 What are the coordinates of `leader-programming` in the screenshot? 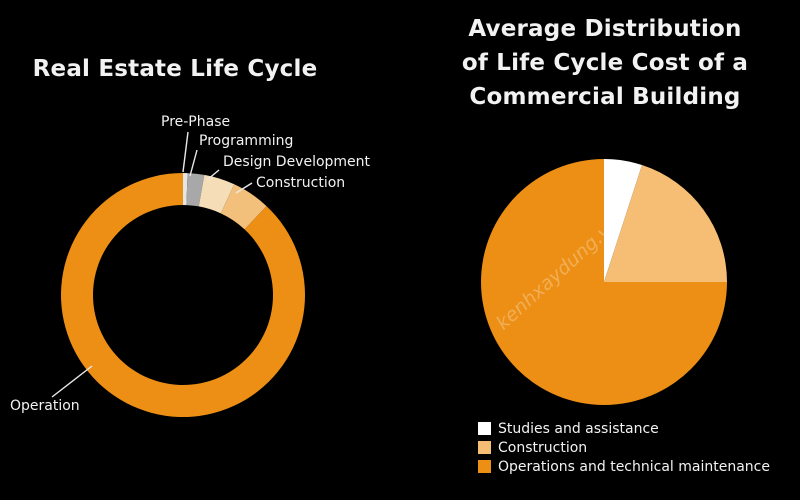 It's located at (193, 163).